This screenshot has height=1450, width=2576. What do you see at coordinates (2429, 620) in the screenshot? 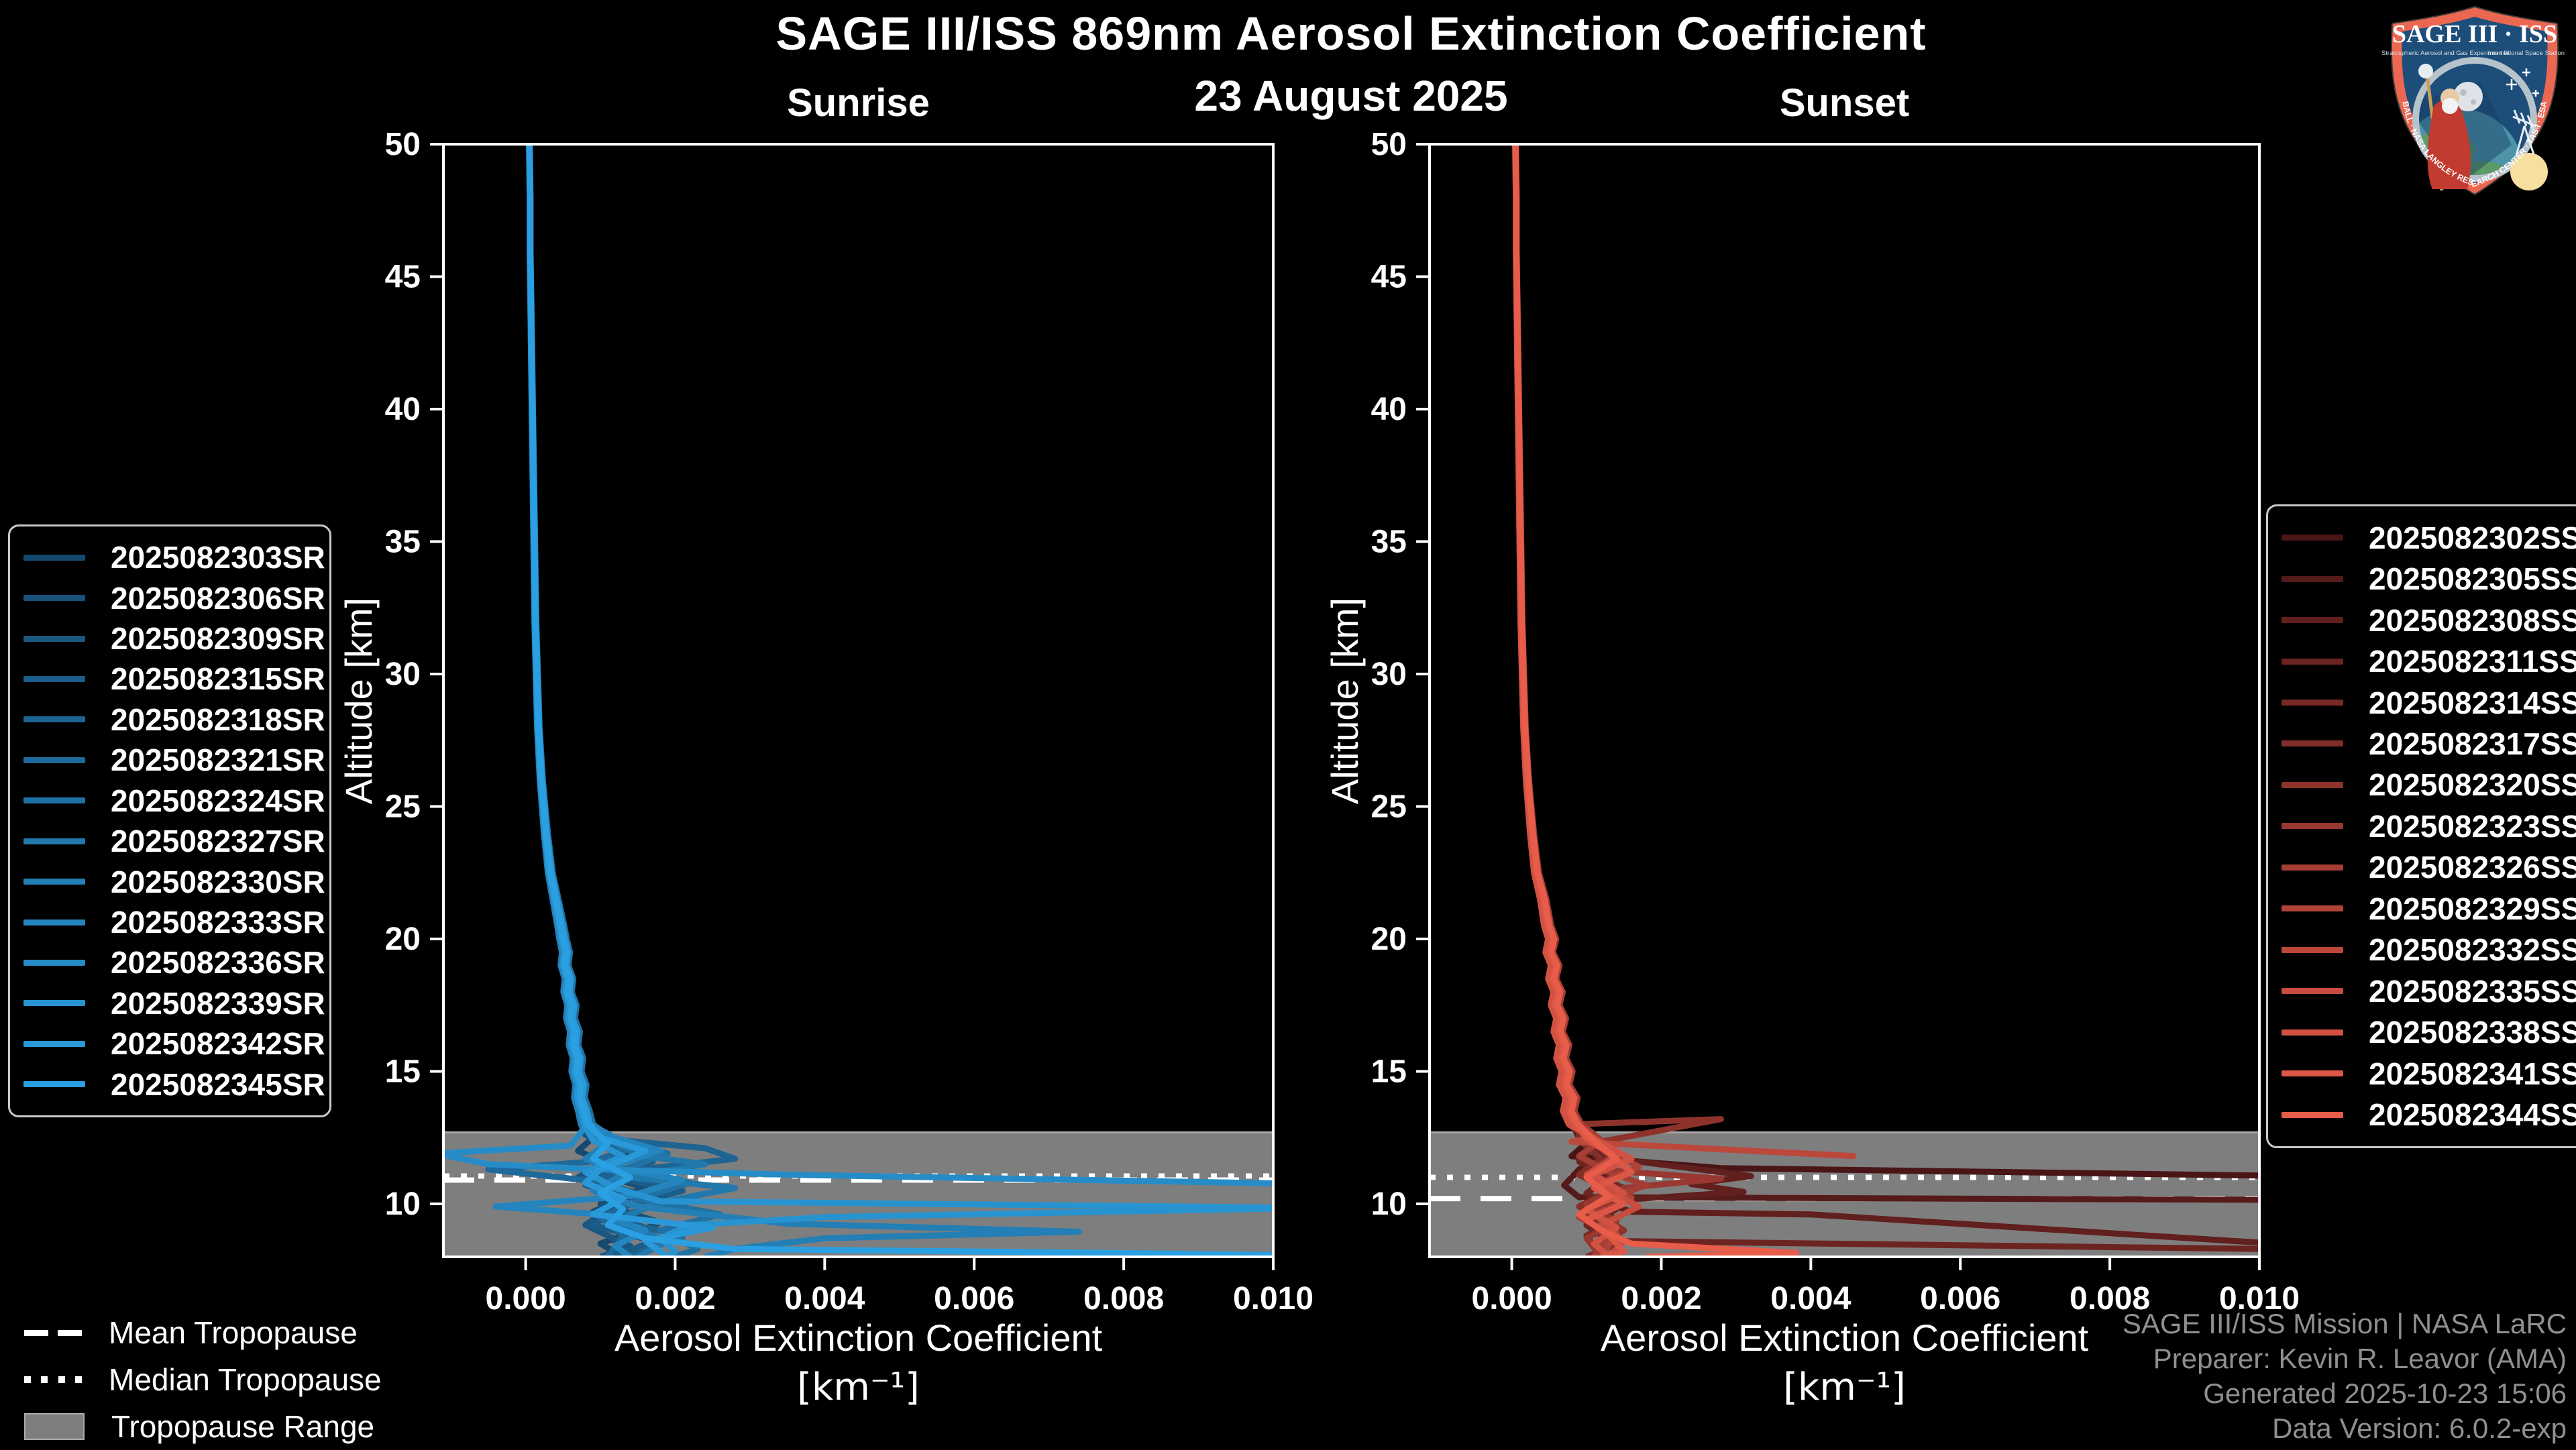
I see `legend-item: 2025082308SS` at bounding box center [2429, 620].